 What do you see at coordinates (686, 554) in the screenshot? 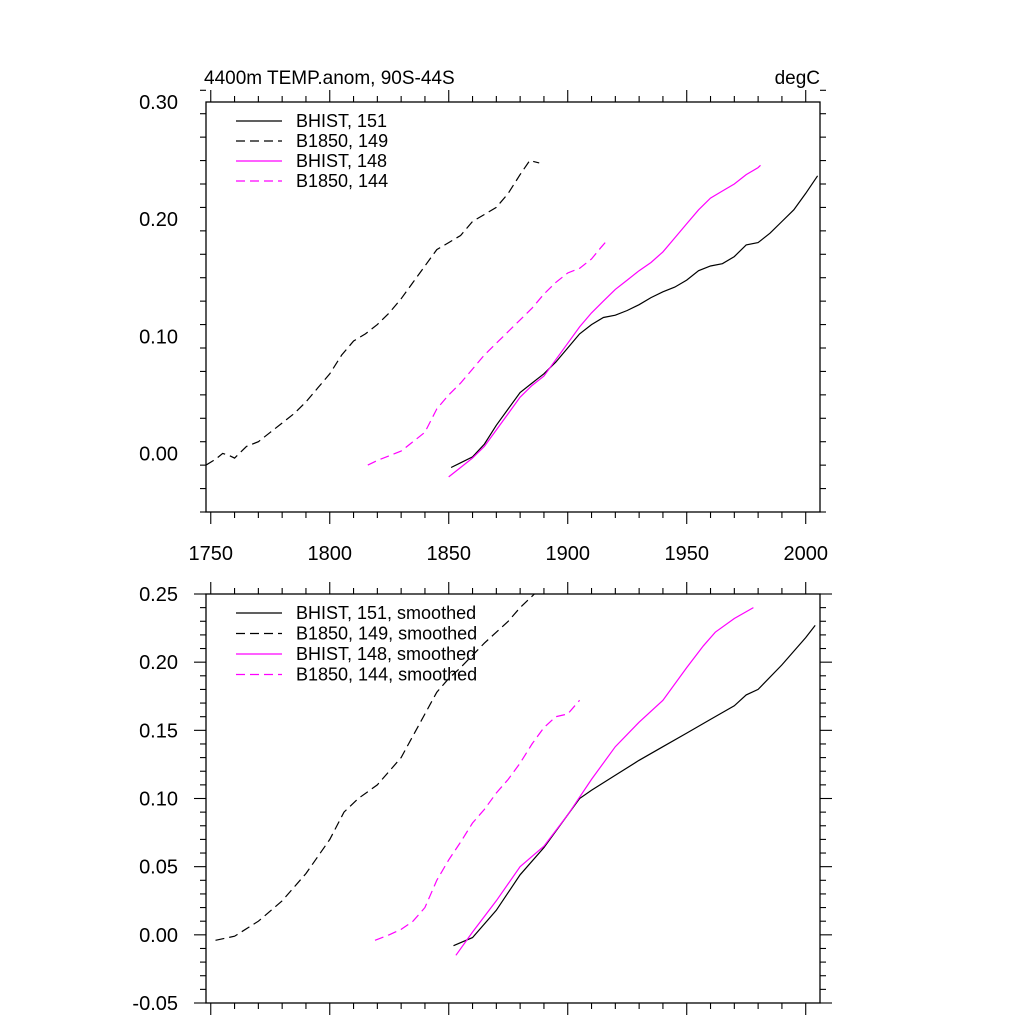
I see `x-tick-label: 1950` at bounding box center [686, 554].